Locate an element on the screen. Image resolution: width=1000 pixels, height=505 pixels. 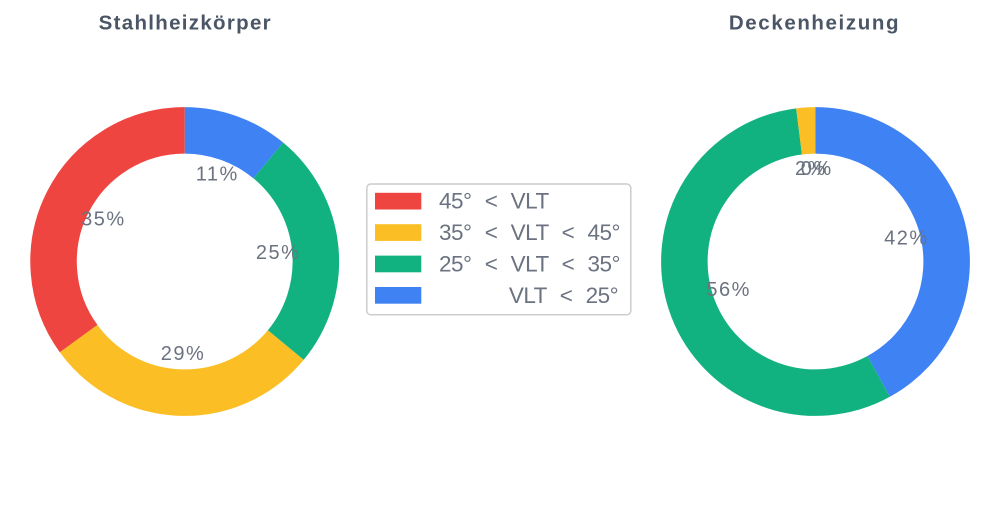
svg-text: 42% is located at coordinates (906, 239).